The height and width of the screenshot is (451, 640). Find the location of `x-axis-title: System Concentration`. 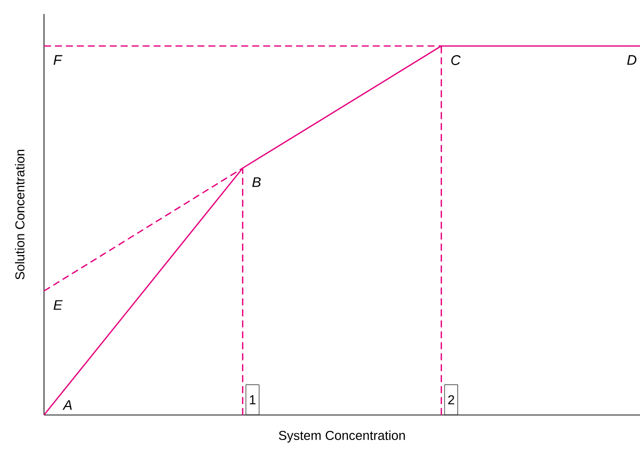

x-axis-title: System Concentration is located at coordinates (341, 436).